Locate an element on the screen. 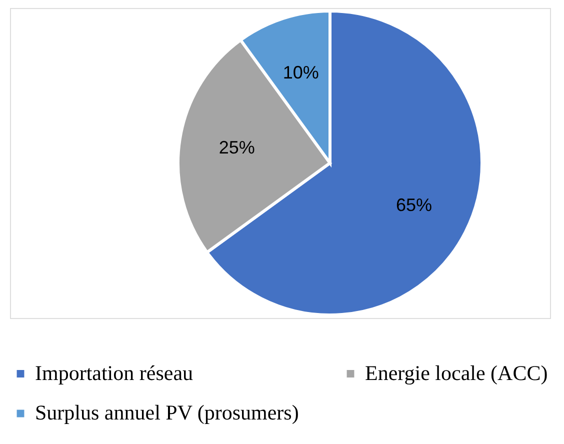 The image size is (564, 444). data-label: 25% is located at coordinates (236, 147).